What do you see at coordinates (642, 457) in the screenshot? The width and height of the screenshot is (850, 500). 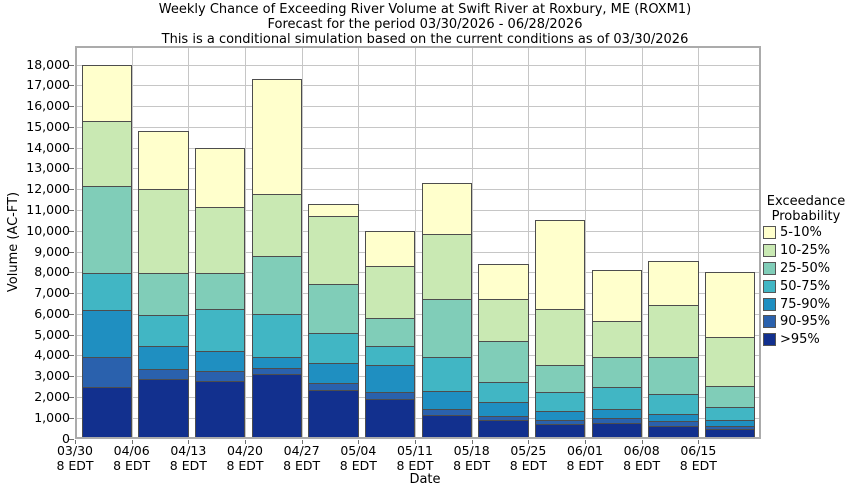 I see `x-tick-label: 06/08 8 EDT` at bounding box center [642, 457].